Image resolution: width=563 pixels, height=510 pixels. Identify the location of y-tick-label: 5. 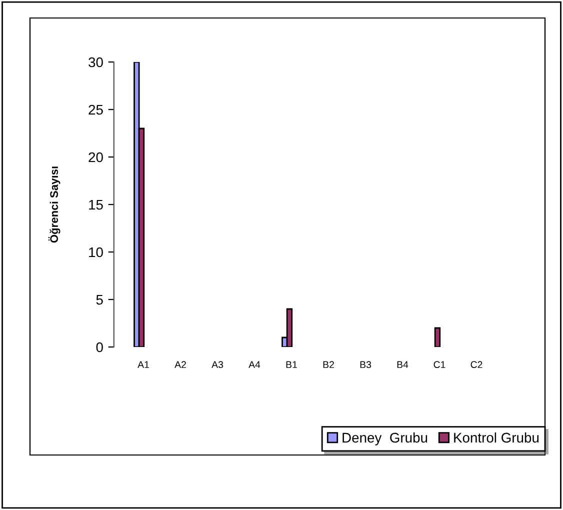
(99, 299).